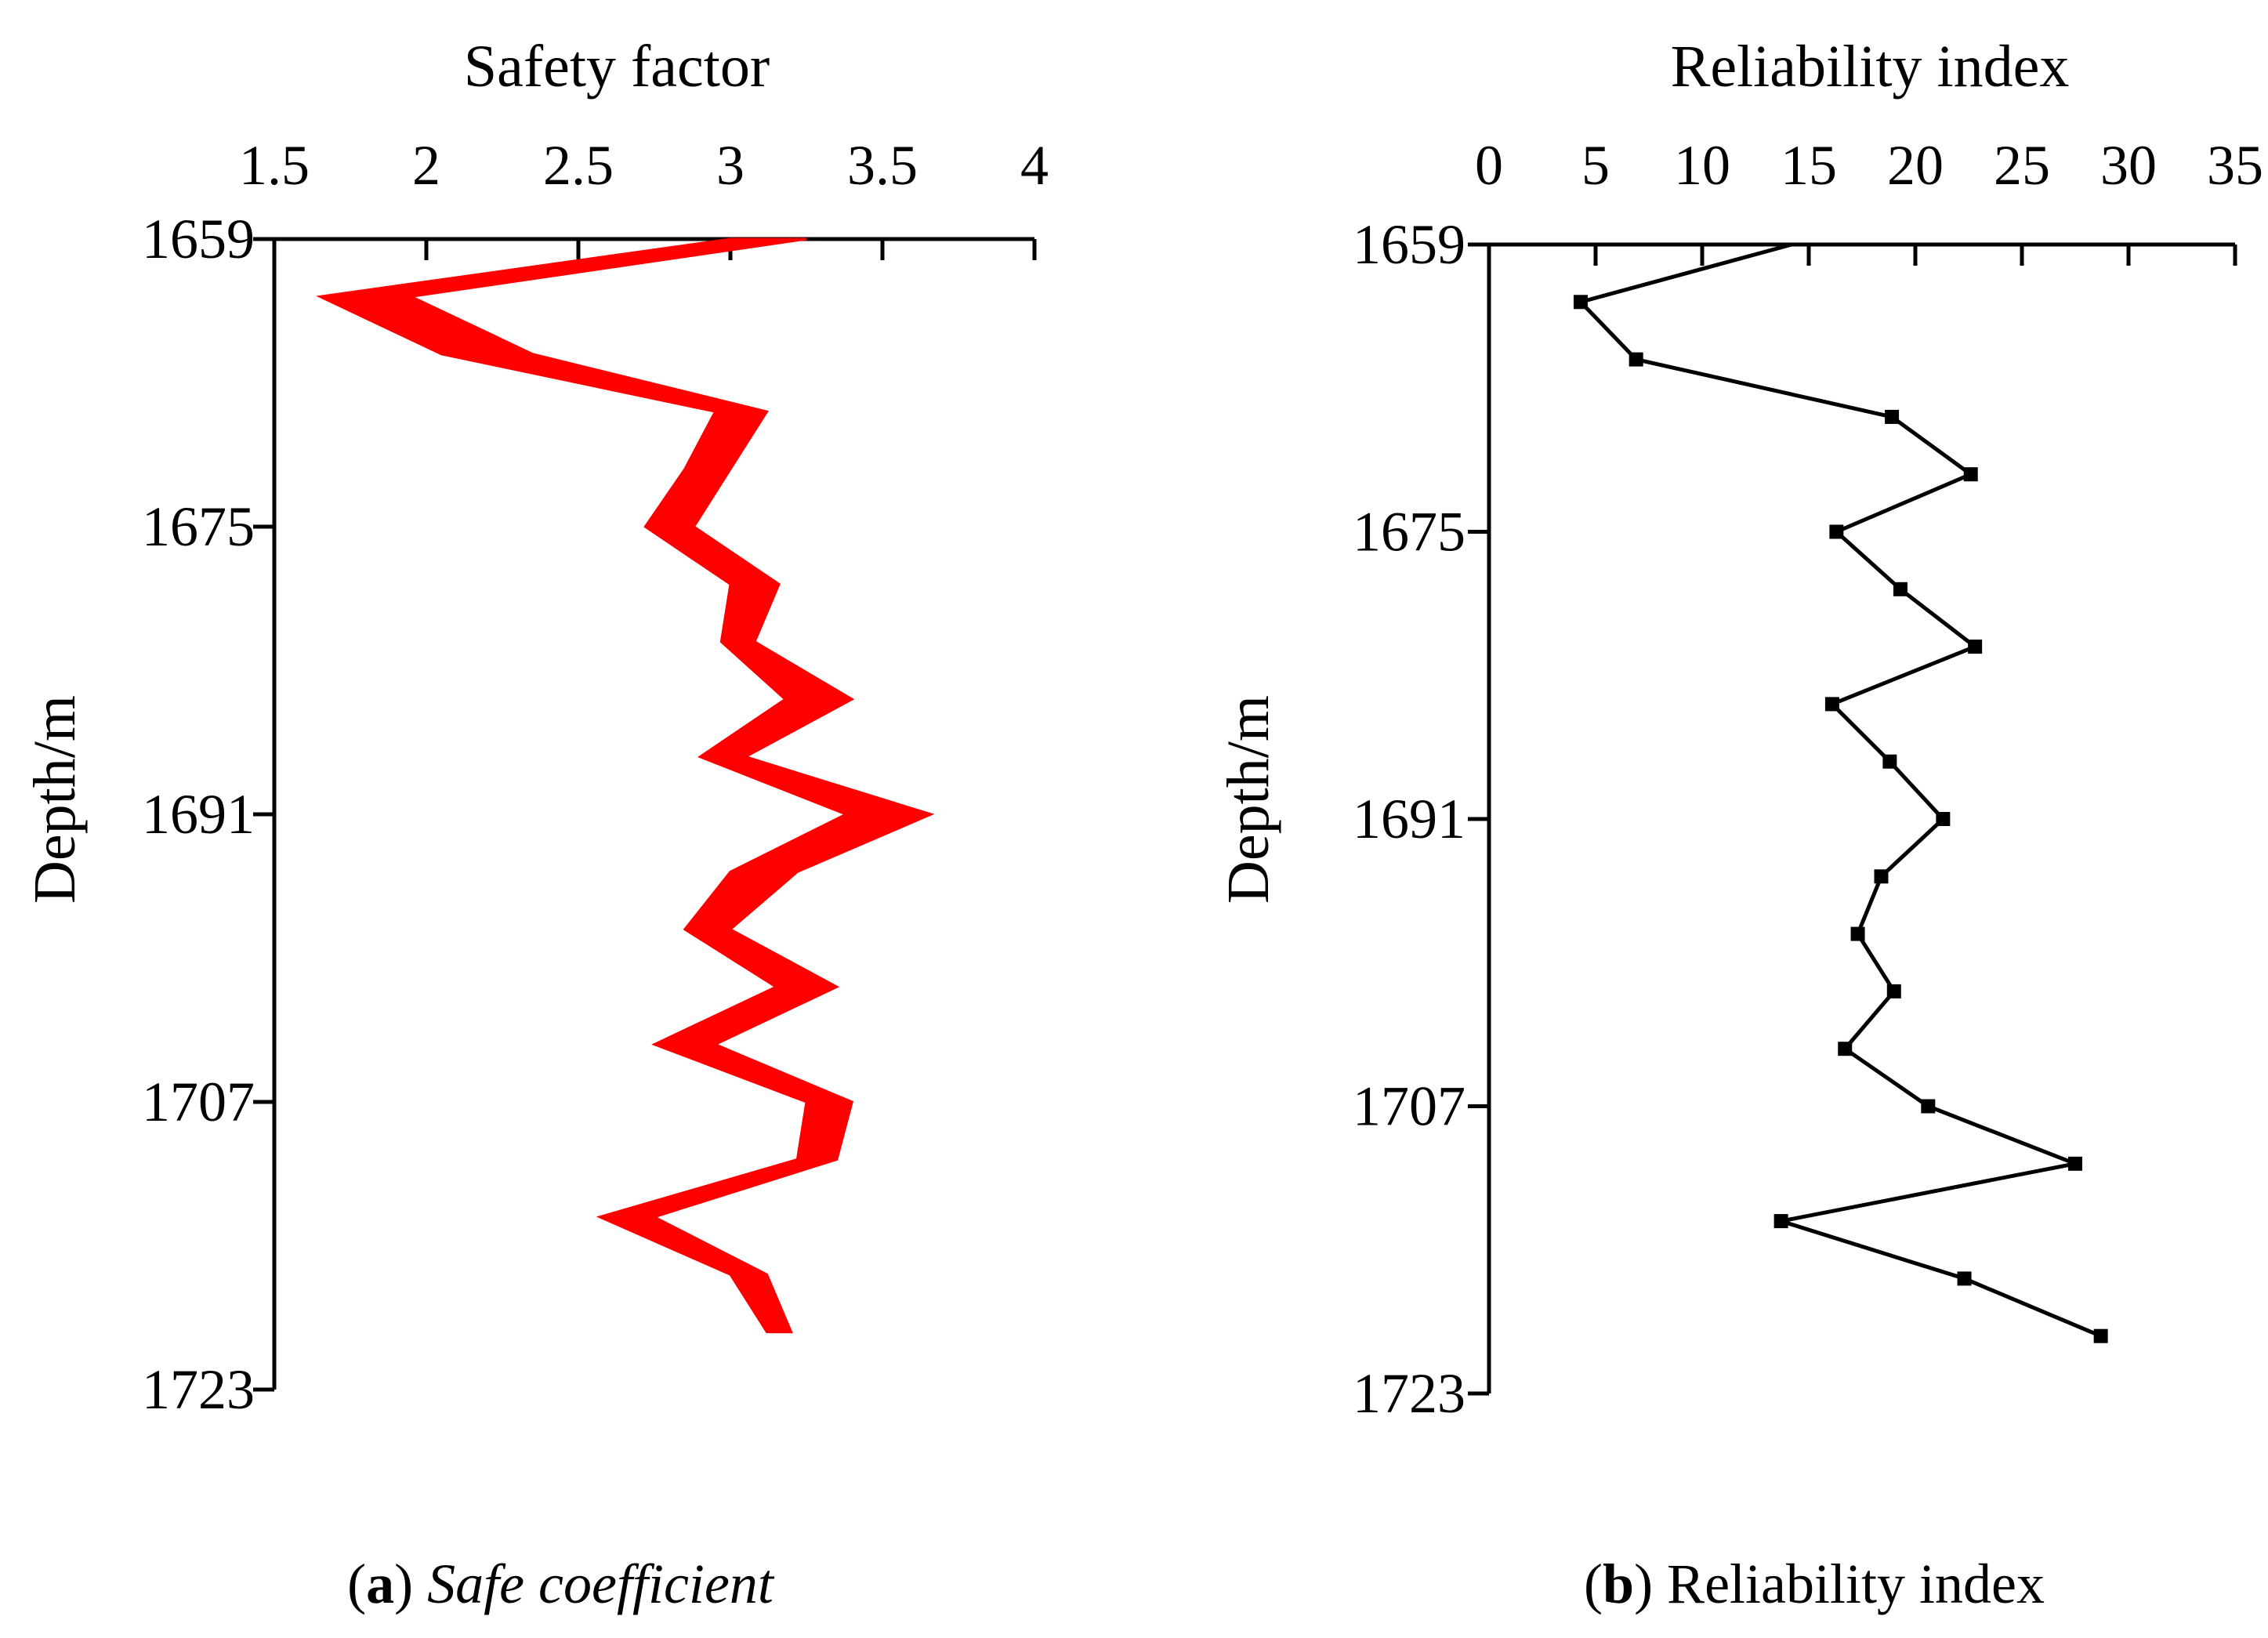 Image resolution: width=2268 pixels, height=1638 pixels. What do you see at coordinates (1489, 165) in the screenshot?
I see `x-tick-label-0: 0` at bounding box center [1489, 165].